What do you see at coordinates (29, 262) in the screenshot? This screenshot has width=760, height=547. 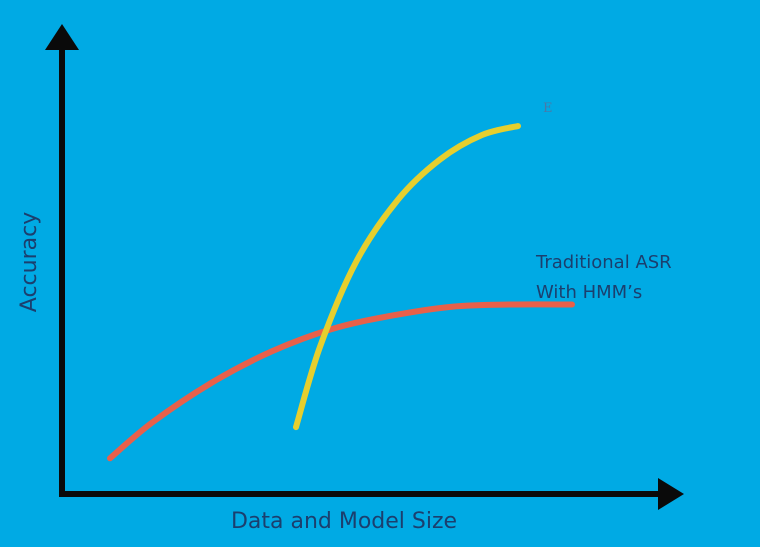 I see `y-axis-label: Accuracy` at bounding box center [29, 262].